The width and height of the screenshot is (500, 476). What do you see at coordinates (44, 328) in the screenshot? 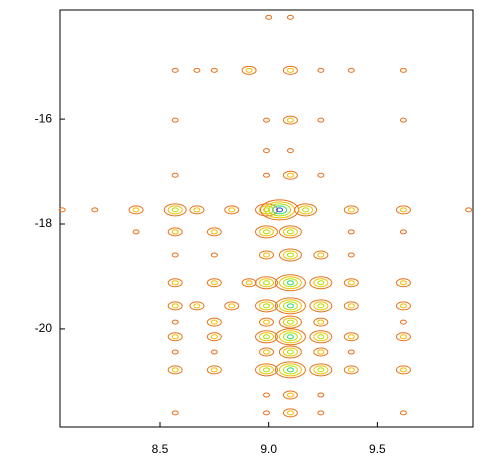
I see `y-tick-label: -20` at bounding box center [44, 328].